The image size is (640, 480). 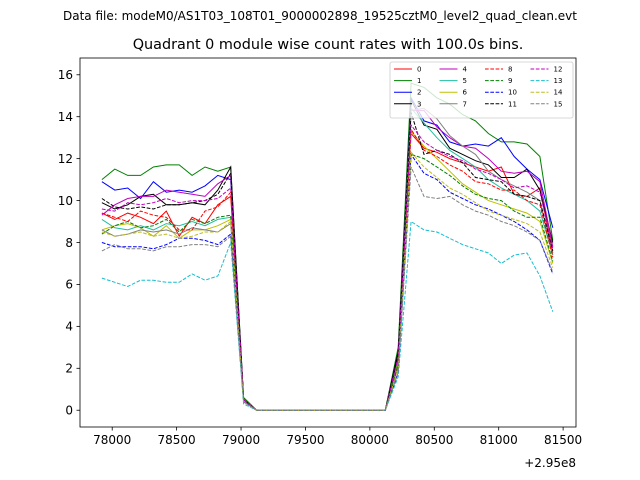 I want to click on x-tick-label: 81500, so click(x=563, y=440).